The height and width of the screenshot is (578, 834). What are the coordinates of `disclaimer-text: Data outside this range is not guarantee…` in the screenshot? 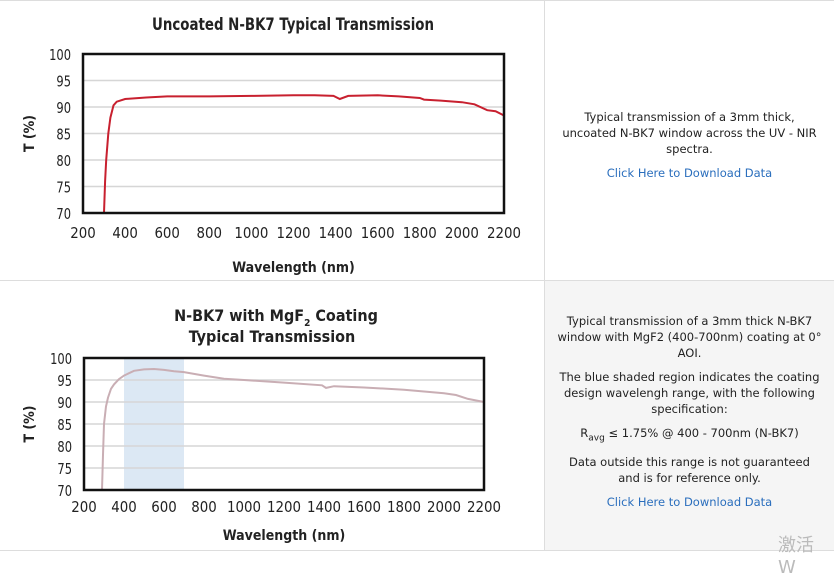 It's located at (689, 470).